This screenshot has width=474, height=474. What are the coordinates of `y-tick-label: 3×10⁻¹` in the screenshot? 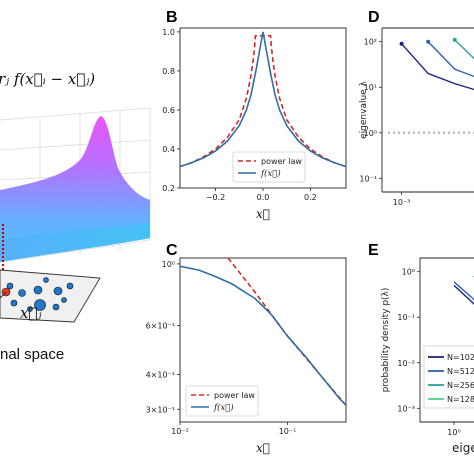 It's located at (160, 409).